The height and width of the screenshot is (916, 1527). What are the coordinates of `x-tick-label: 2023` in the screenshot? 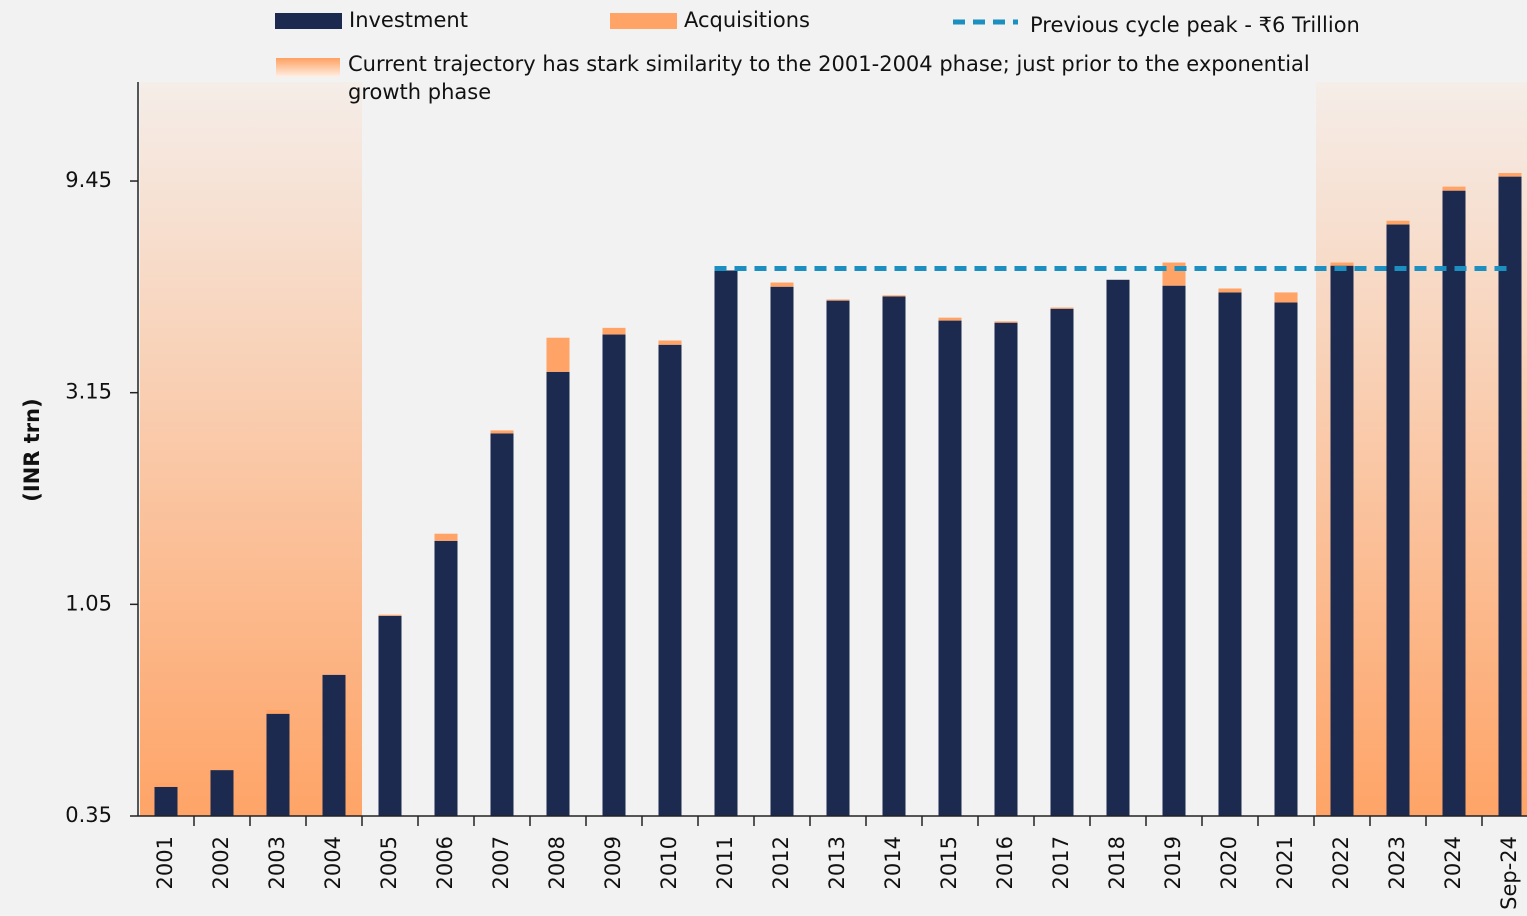 It's located at (1397, 862).